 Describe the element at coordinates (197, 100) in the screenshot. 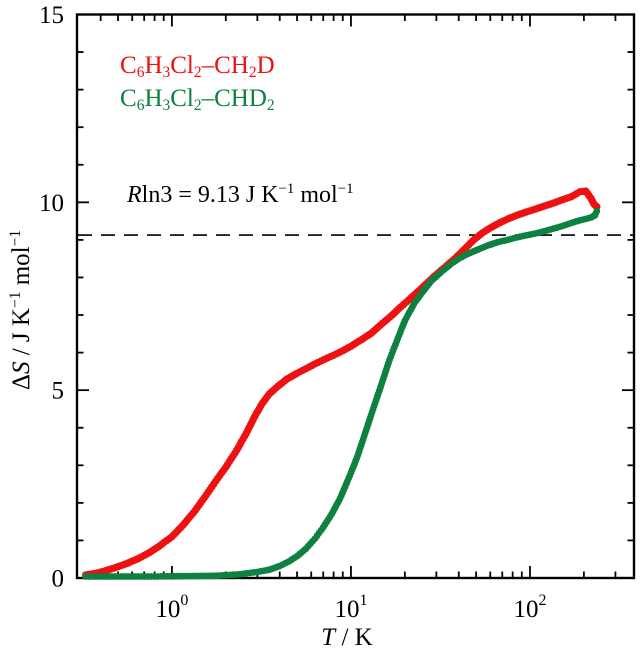

I see `legend-item-chd2: C6H3Cl2–CHD2` at that location.